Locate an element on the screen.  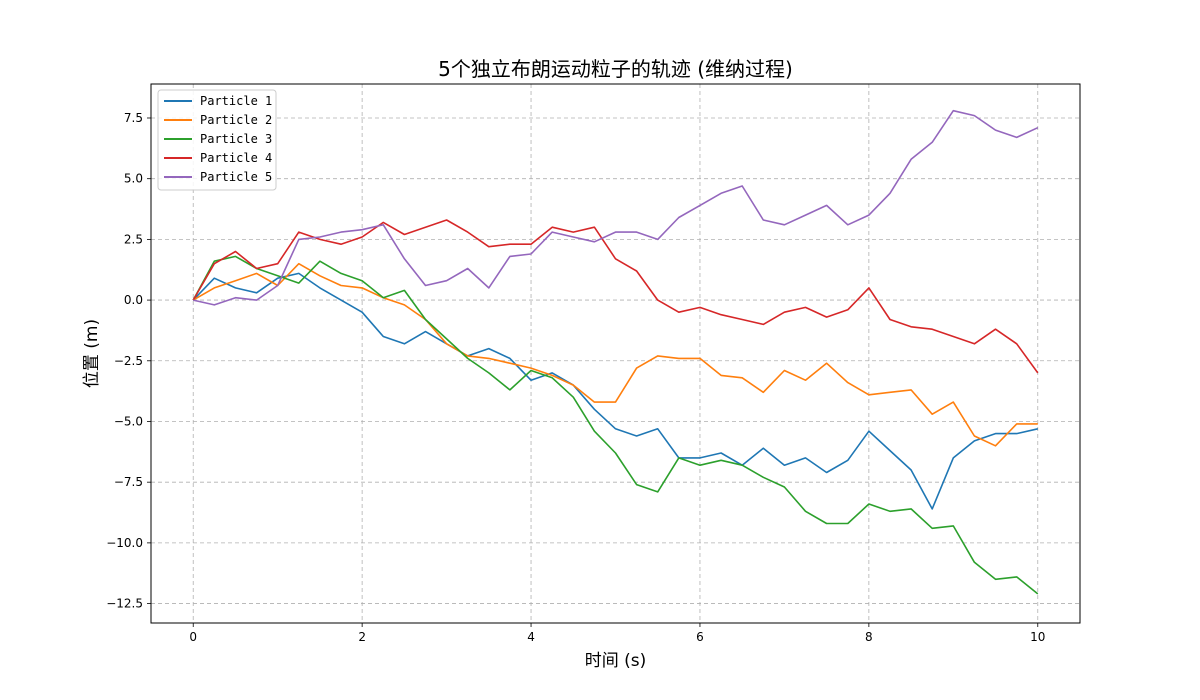
x-tick-label: 0 is located at coordinates (193, 637).